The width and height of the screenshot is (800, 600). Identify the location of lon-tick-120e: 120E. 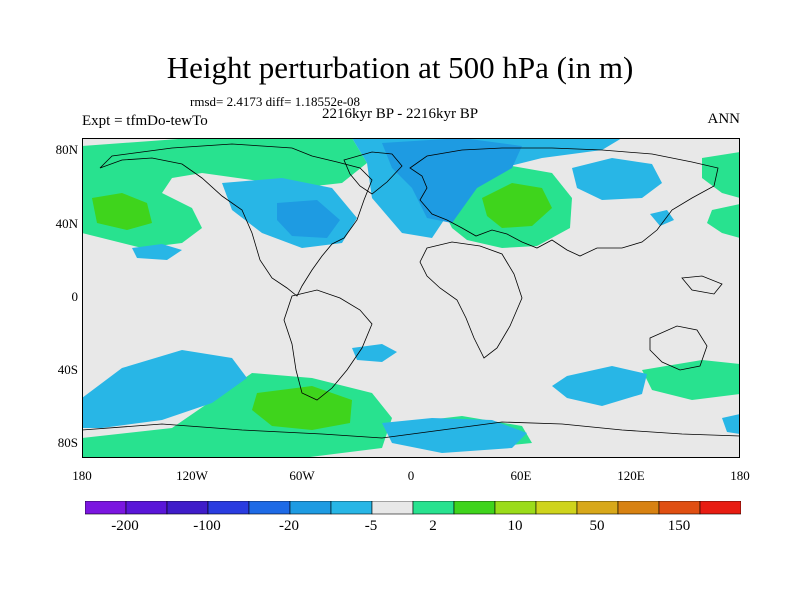
(631, 475).